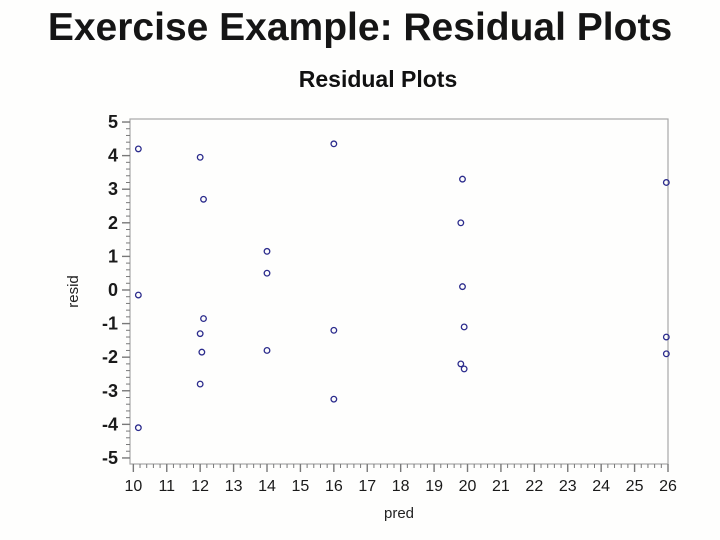  Describe the element at coordinates (367, 486) in the screenshot. I see `x-tick-label: 17` at that location.